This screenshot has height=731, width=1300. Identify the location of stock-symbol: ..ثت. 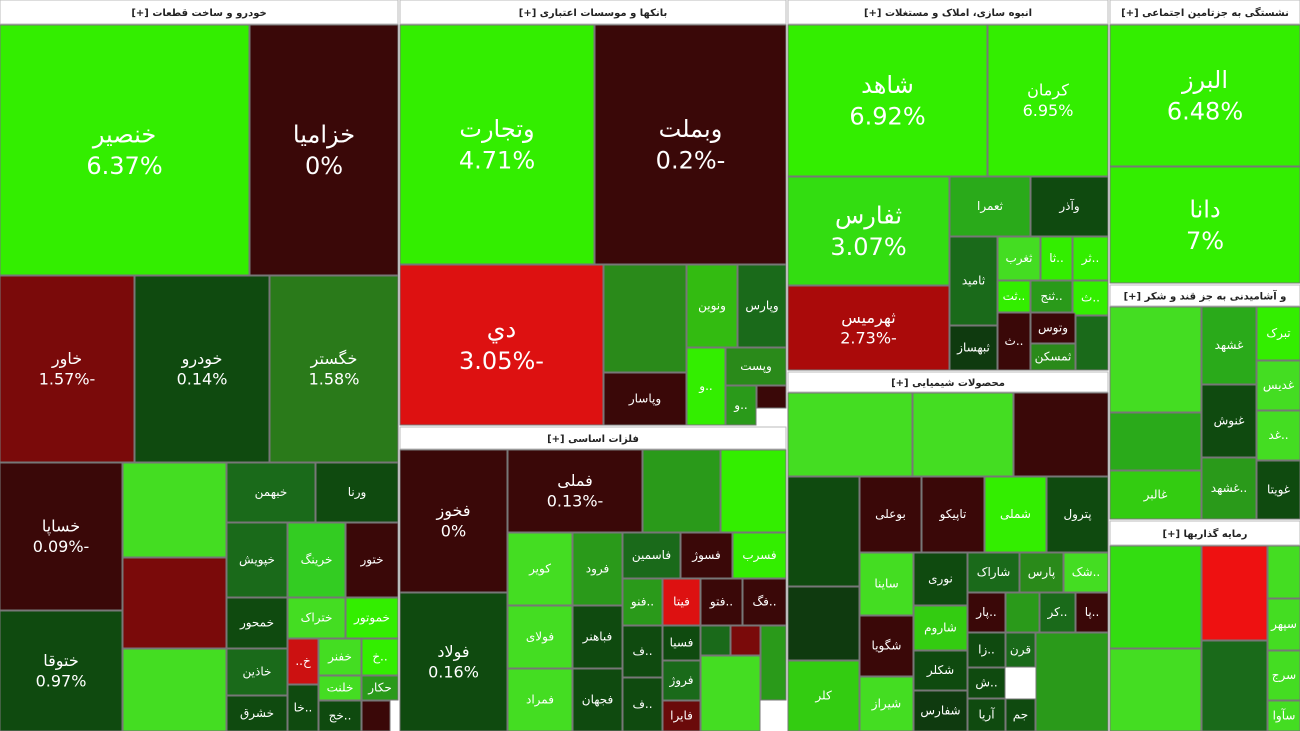
(1014, 296).